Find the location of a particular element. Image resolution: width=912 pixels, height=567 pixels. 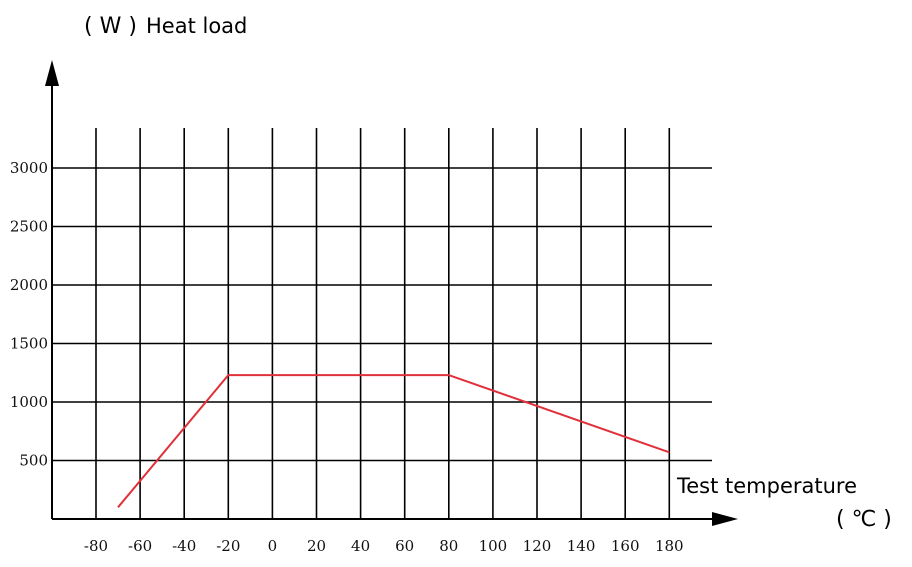

x-tick-label: -80 is located at coordinates (96, 546).